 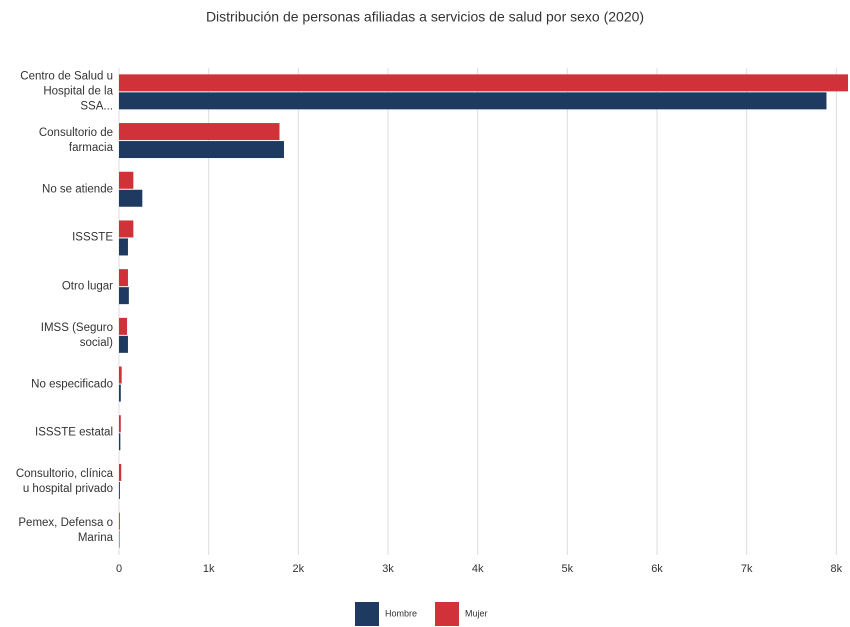 I want to click on y-tick-label: IMSS (Seguro social), so click(x=76, y=335).